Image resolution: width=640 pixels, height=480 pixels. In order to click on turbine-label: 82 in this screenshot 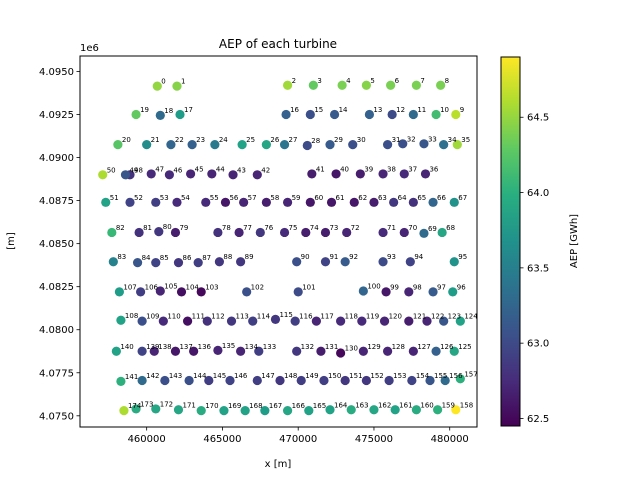, I will do `click(120, 228)`.